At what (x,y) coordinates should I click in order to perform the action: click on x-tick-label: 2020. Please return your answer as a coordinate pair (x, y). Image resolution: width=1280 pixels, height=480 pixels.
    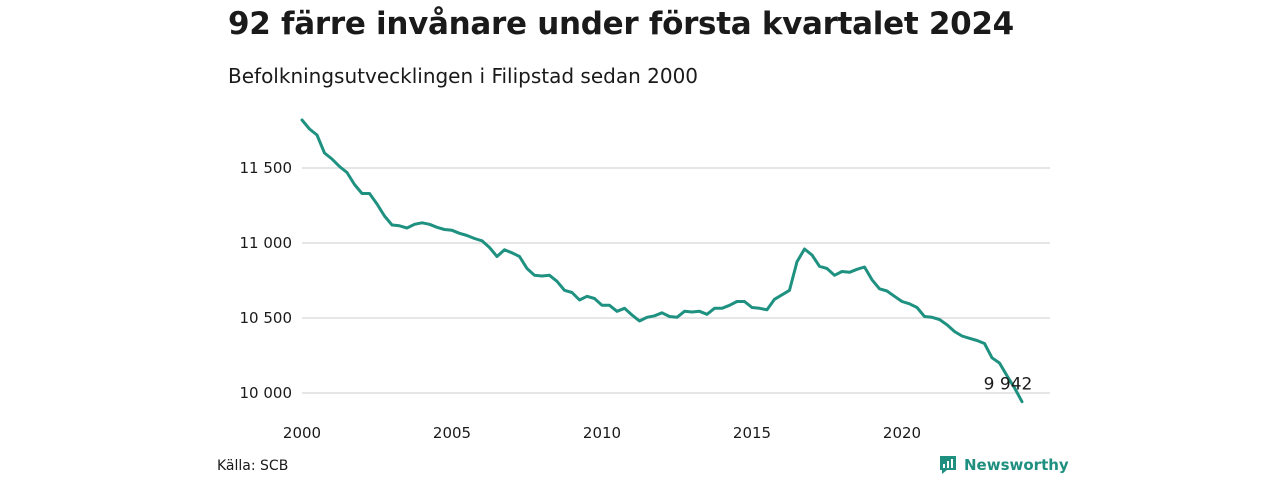
    Looking at the image, I should click on (902, 433).